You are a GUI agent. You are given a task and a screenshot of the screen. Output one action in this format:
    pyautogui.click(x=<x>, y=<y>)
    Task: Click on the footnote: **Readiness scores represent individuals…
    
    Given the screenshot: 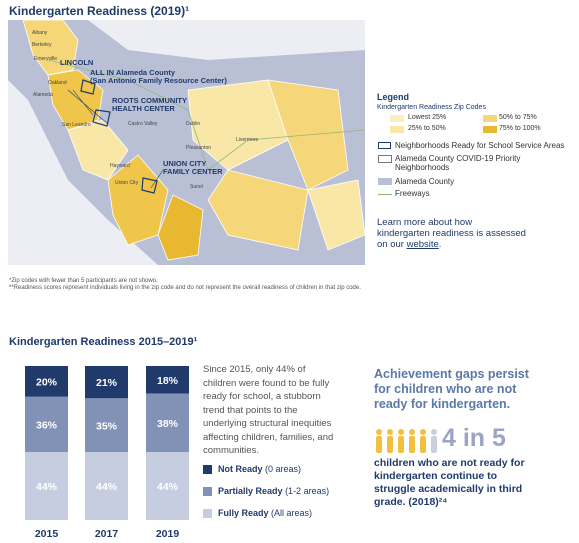 What is the action you would take?
    pyautogui.click(x=185, y=288)
    